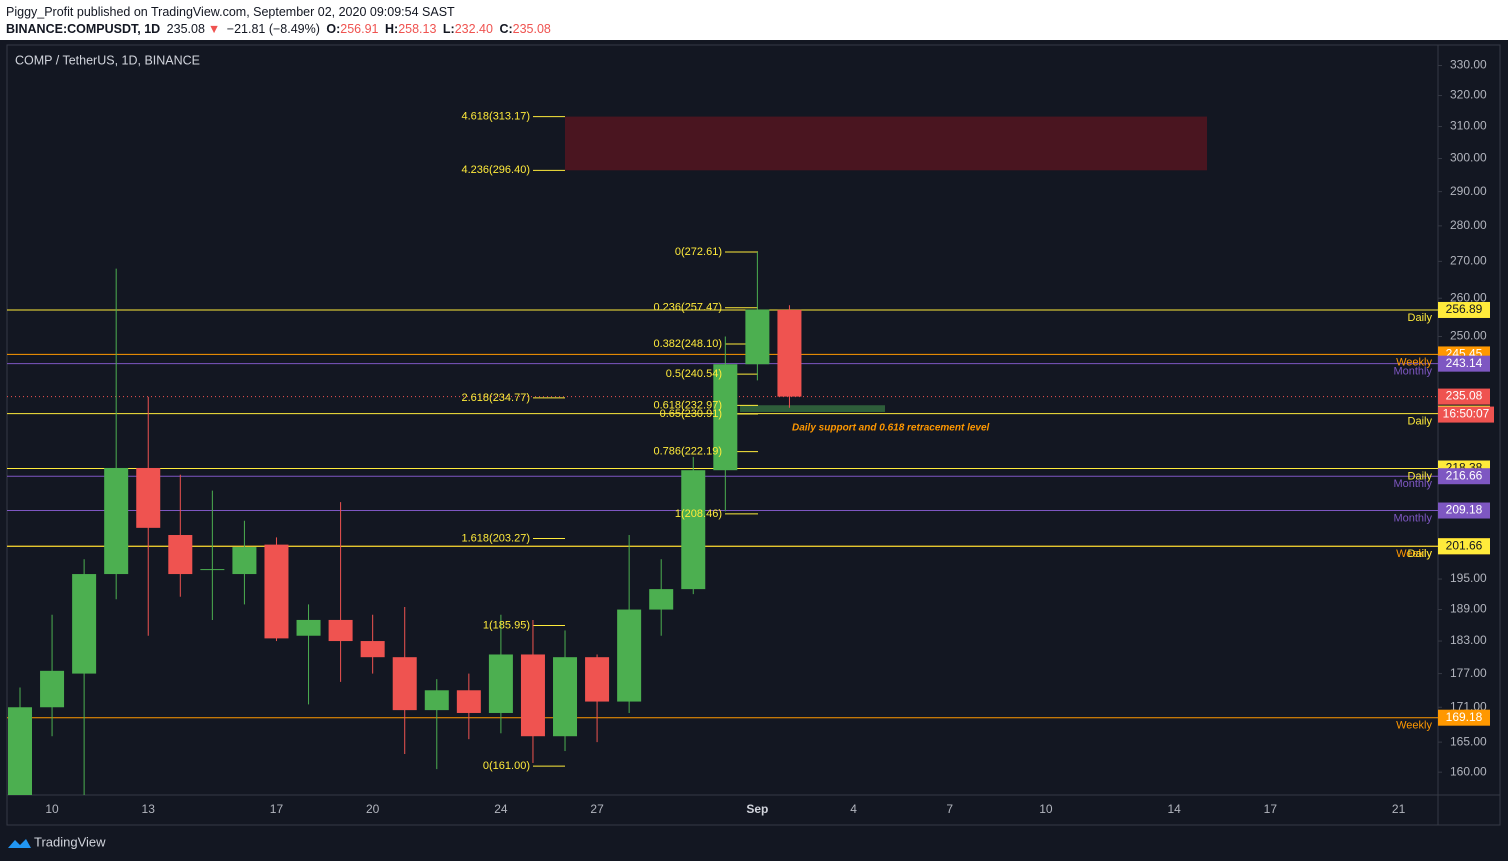  I want to click on price-label: 209.18, so click(1464, 510).